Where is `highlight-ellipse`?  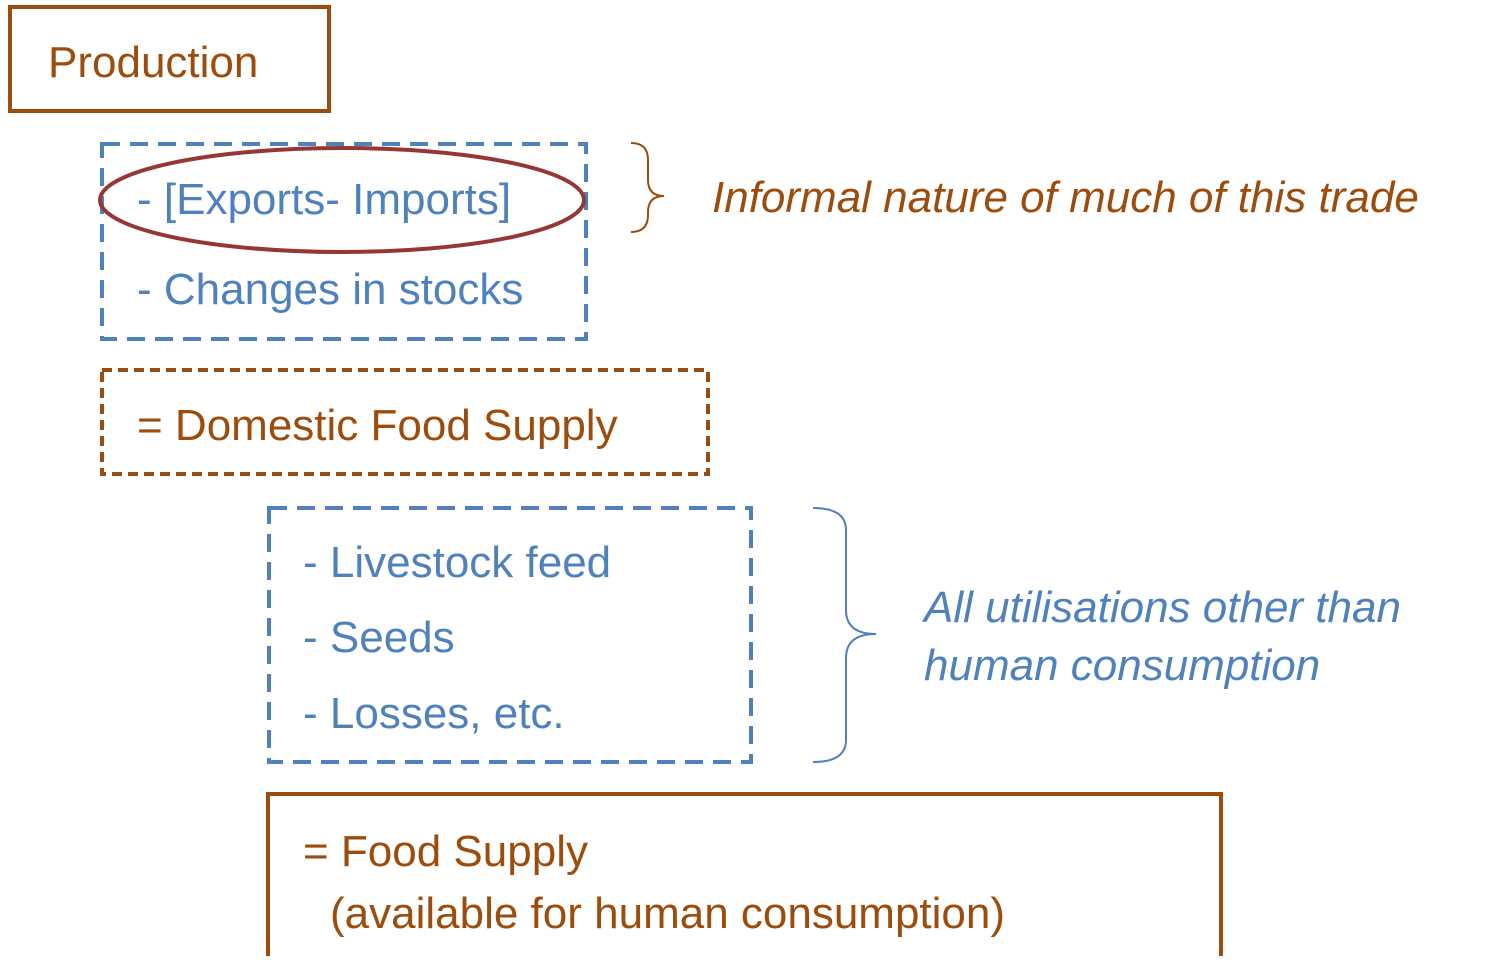 highlight-ellipse is located at coordinates (342, 200).